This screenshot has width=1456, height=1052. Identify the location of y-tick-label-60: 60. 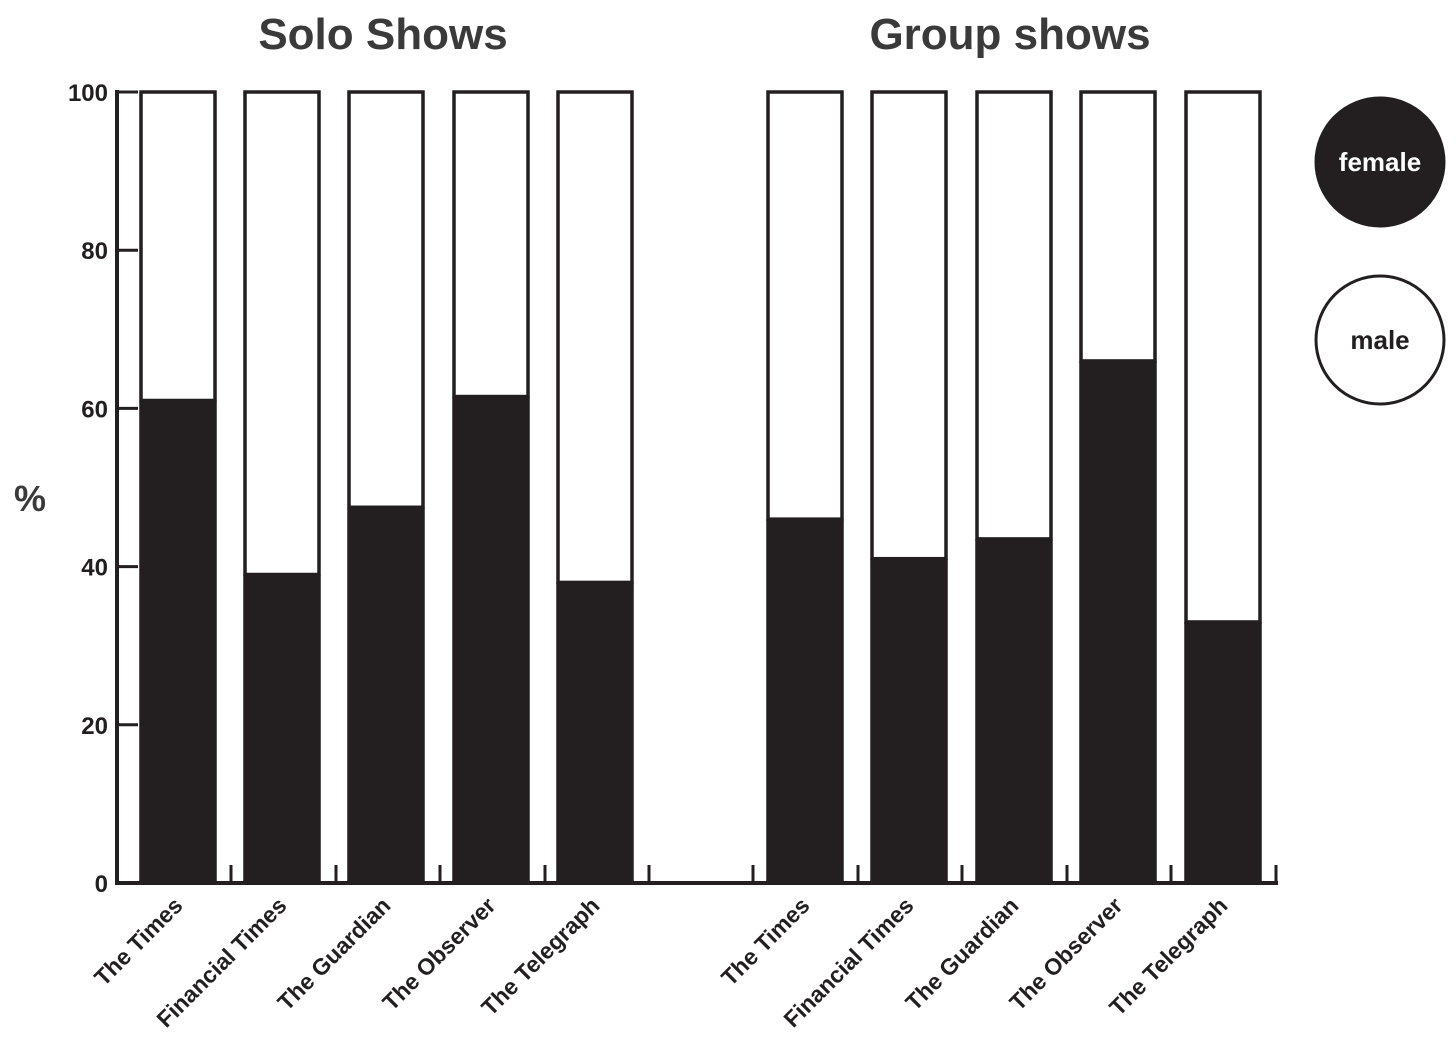
(94, 409).